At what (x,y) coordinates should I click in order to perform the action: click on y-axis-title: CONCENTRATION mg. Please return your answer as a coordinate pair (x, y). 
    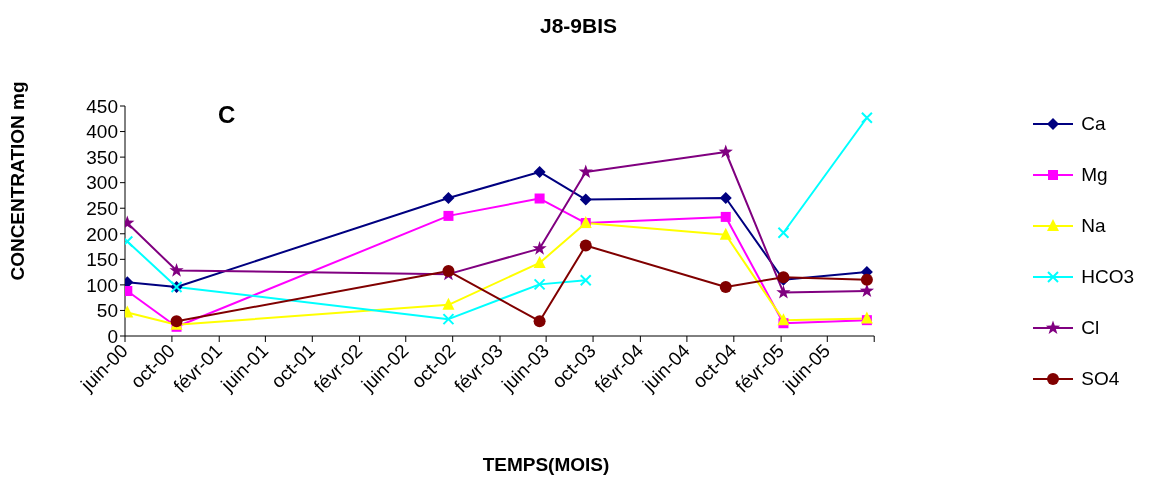
    Looking at the image, I should click on (18, 180).